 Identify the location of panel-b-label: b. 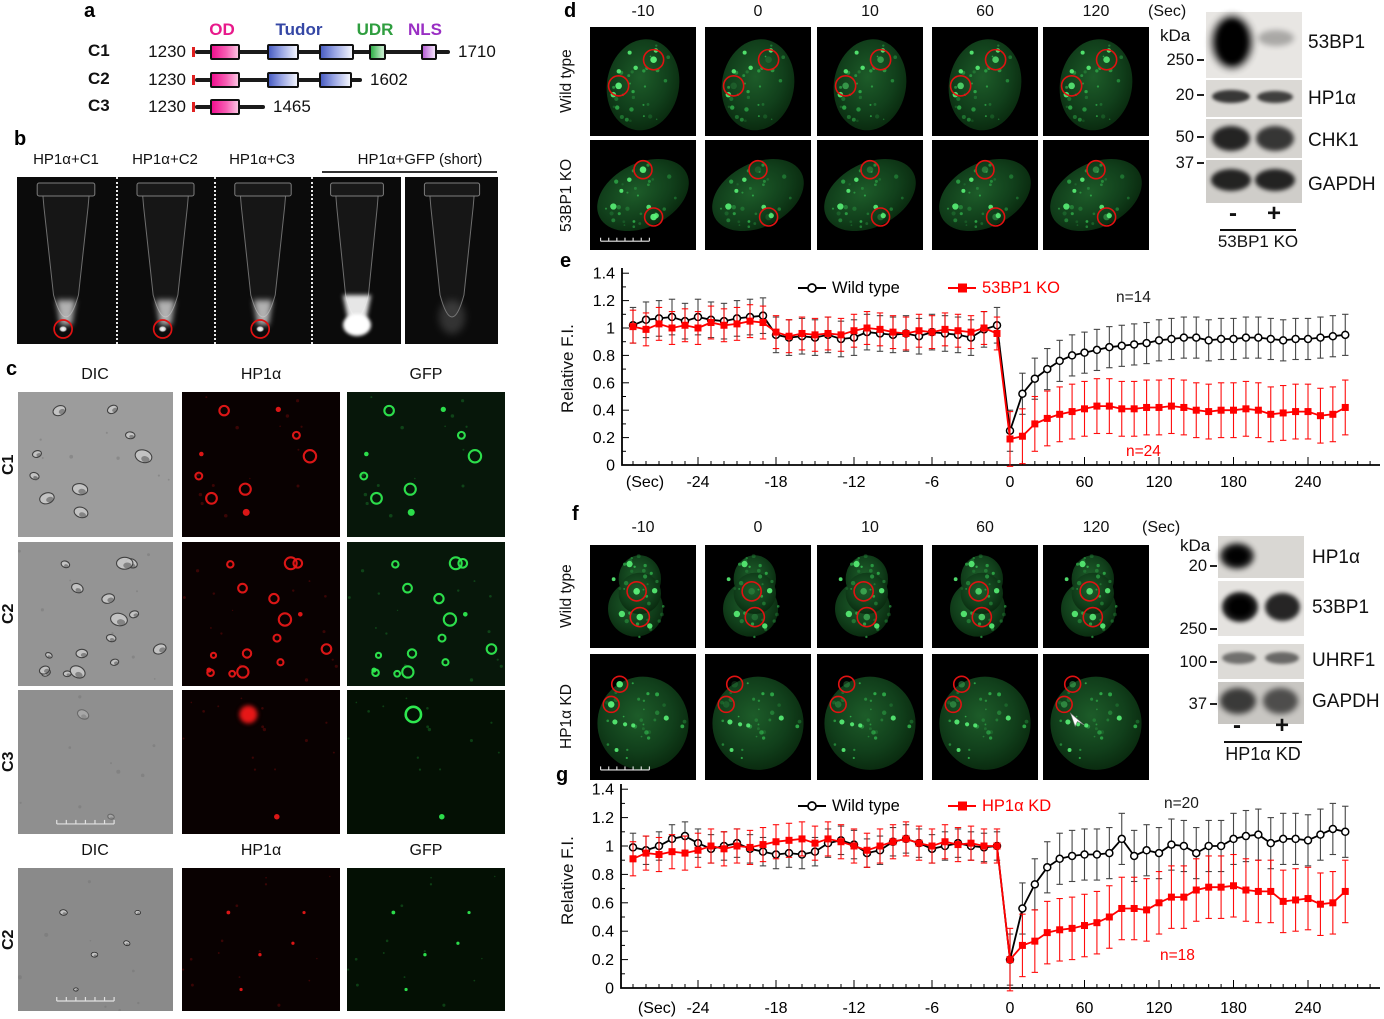
(20, 139).